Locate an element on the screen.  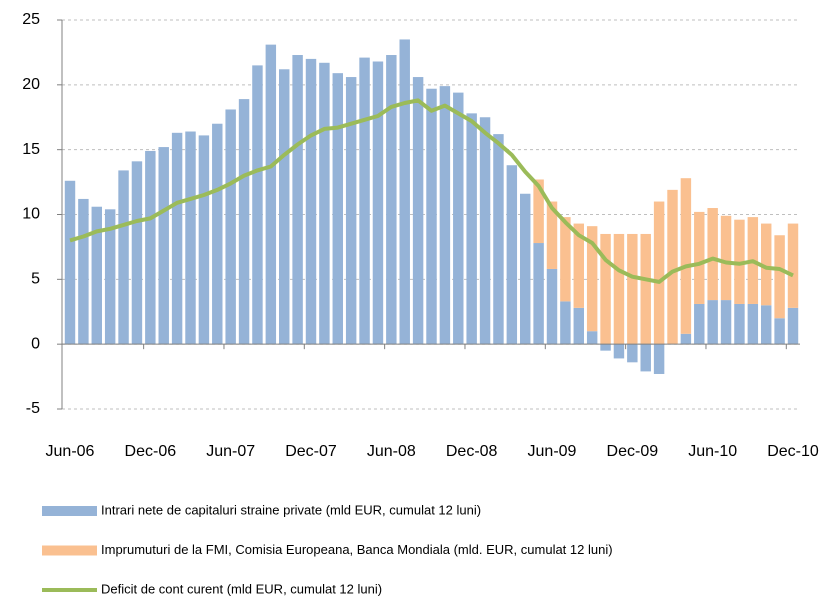
x-tick-label: Jun-07 is located at coordinates (230, 451).